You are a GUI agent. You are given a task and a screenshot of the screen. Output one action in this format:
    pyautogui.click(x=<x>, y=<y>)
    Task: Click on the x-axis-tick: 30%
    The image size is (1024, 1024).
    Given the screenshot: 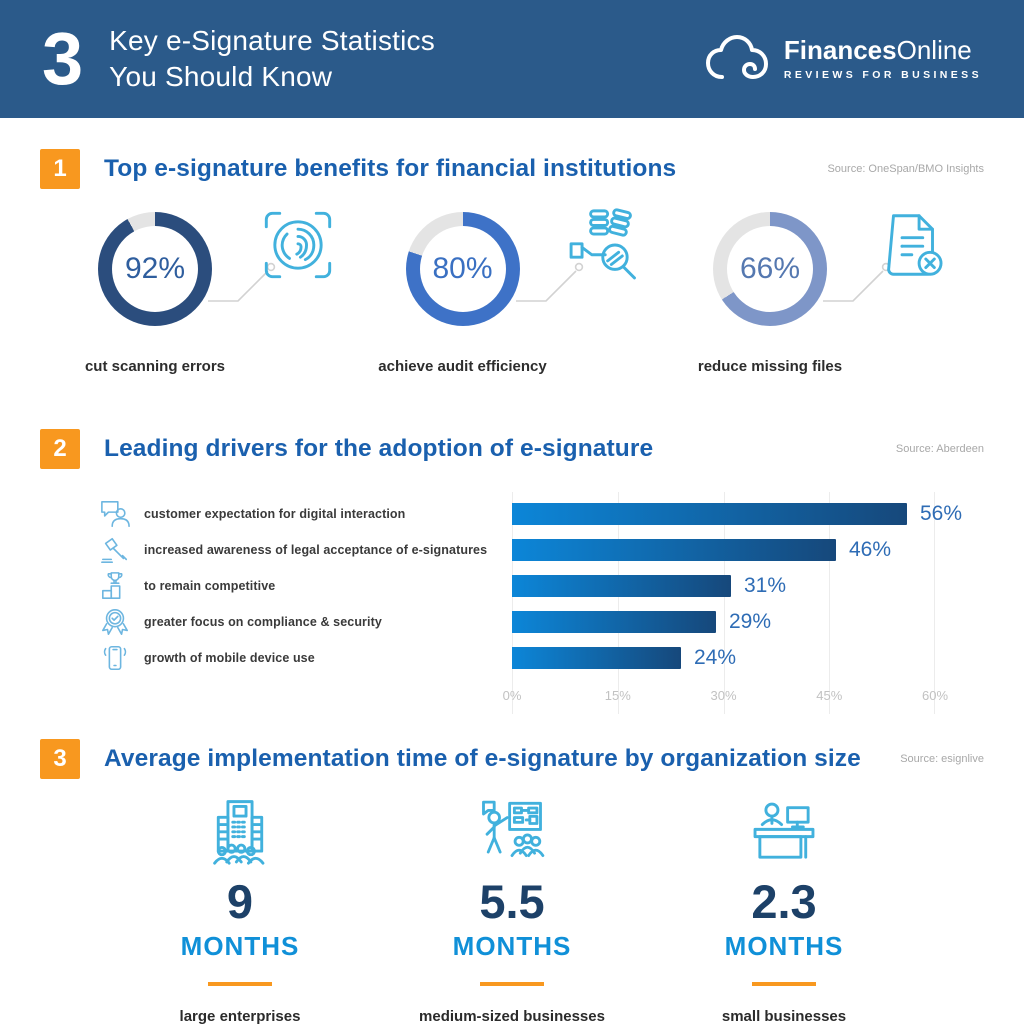 What is the action you would take?
    pyautogui.click(x=723, y=695)
    